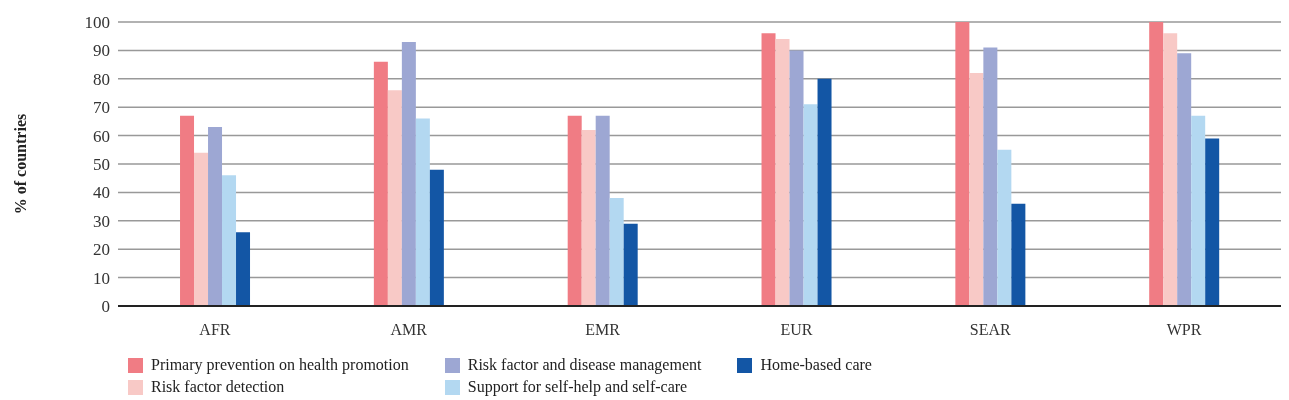 The image size is (1289, 400). Describe the element at coordinates (101, 136) in the screenshot. I see `y-tick-label: 60` at that location.